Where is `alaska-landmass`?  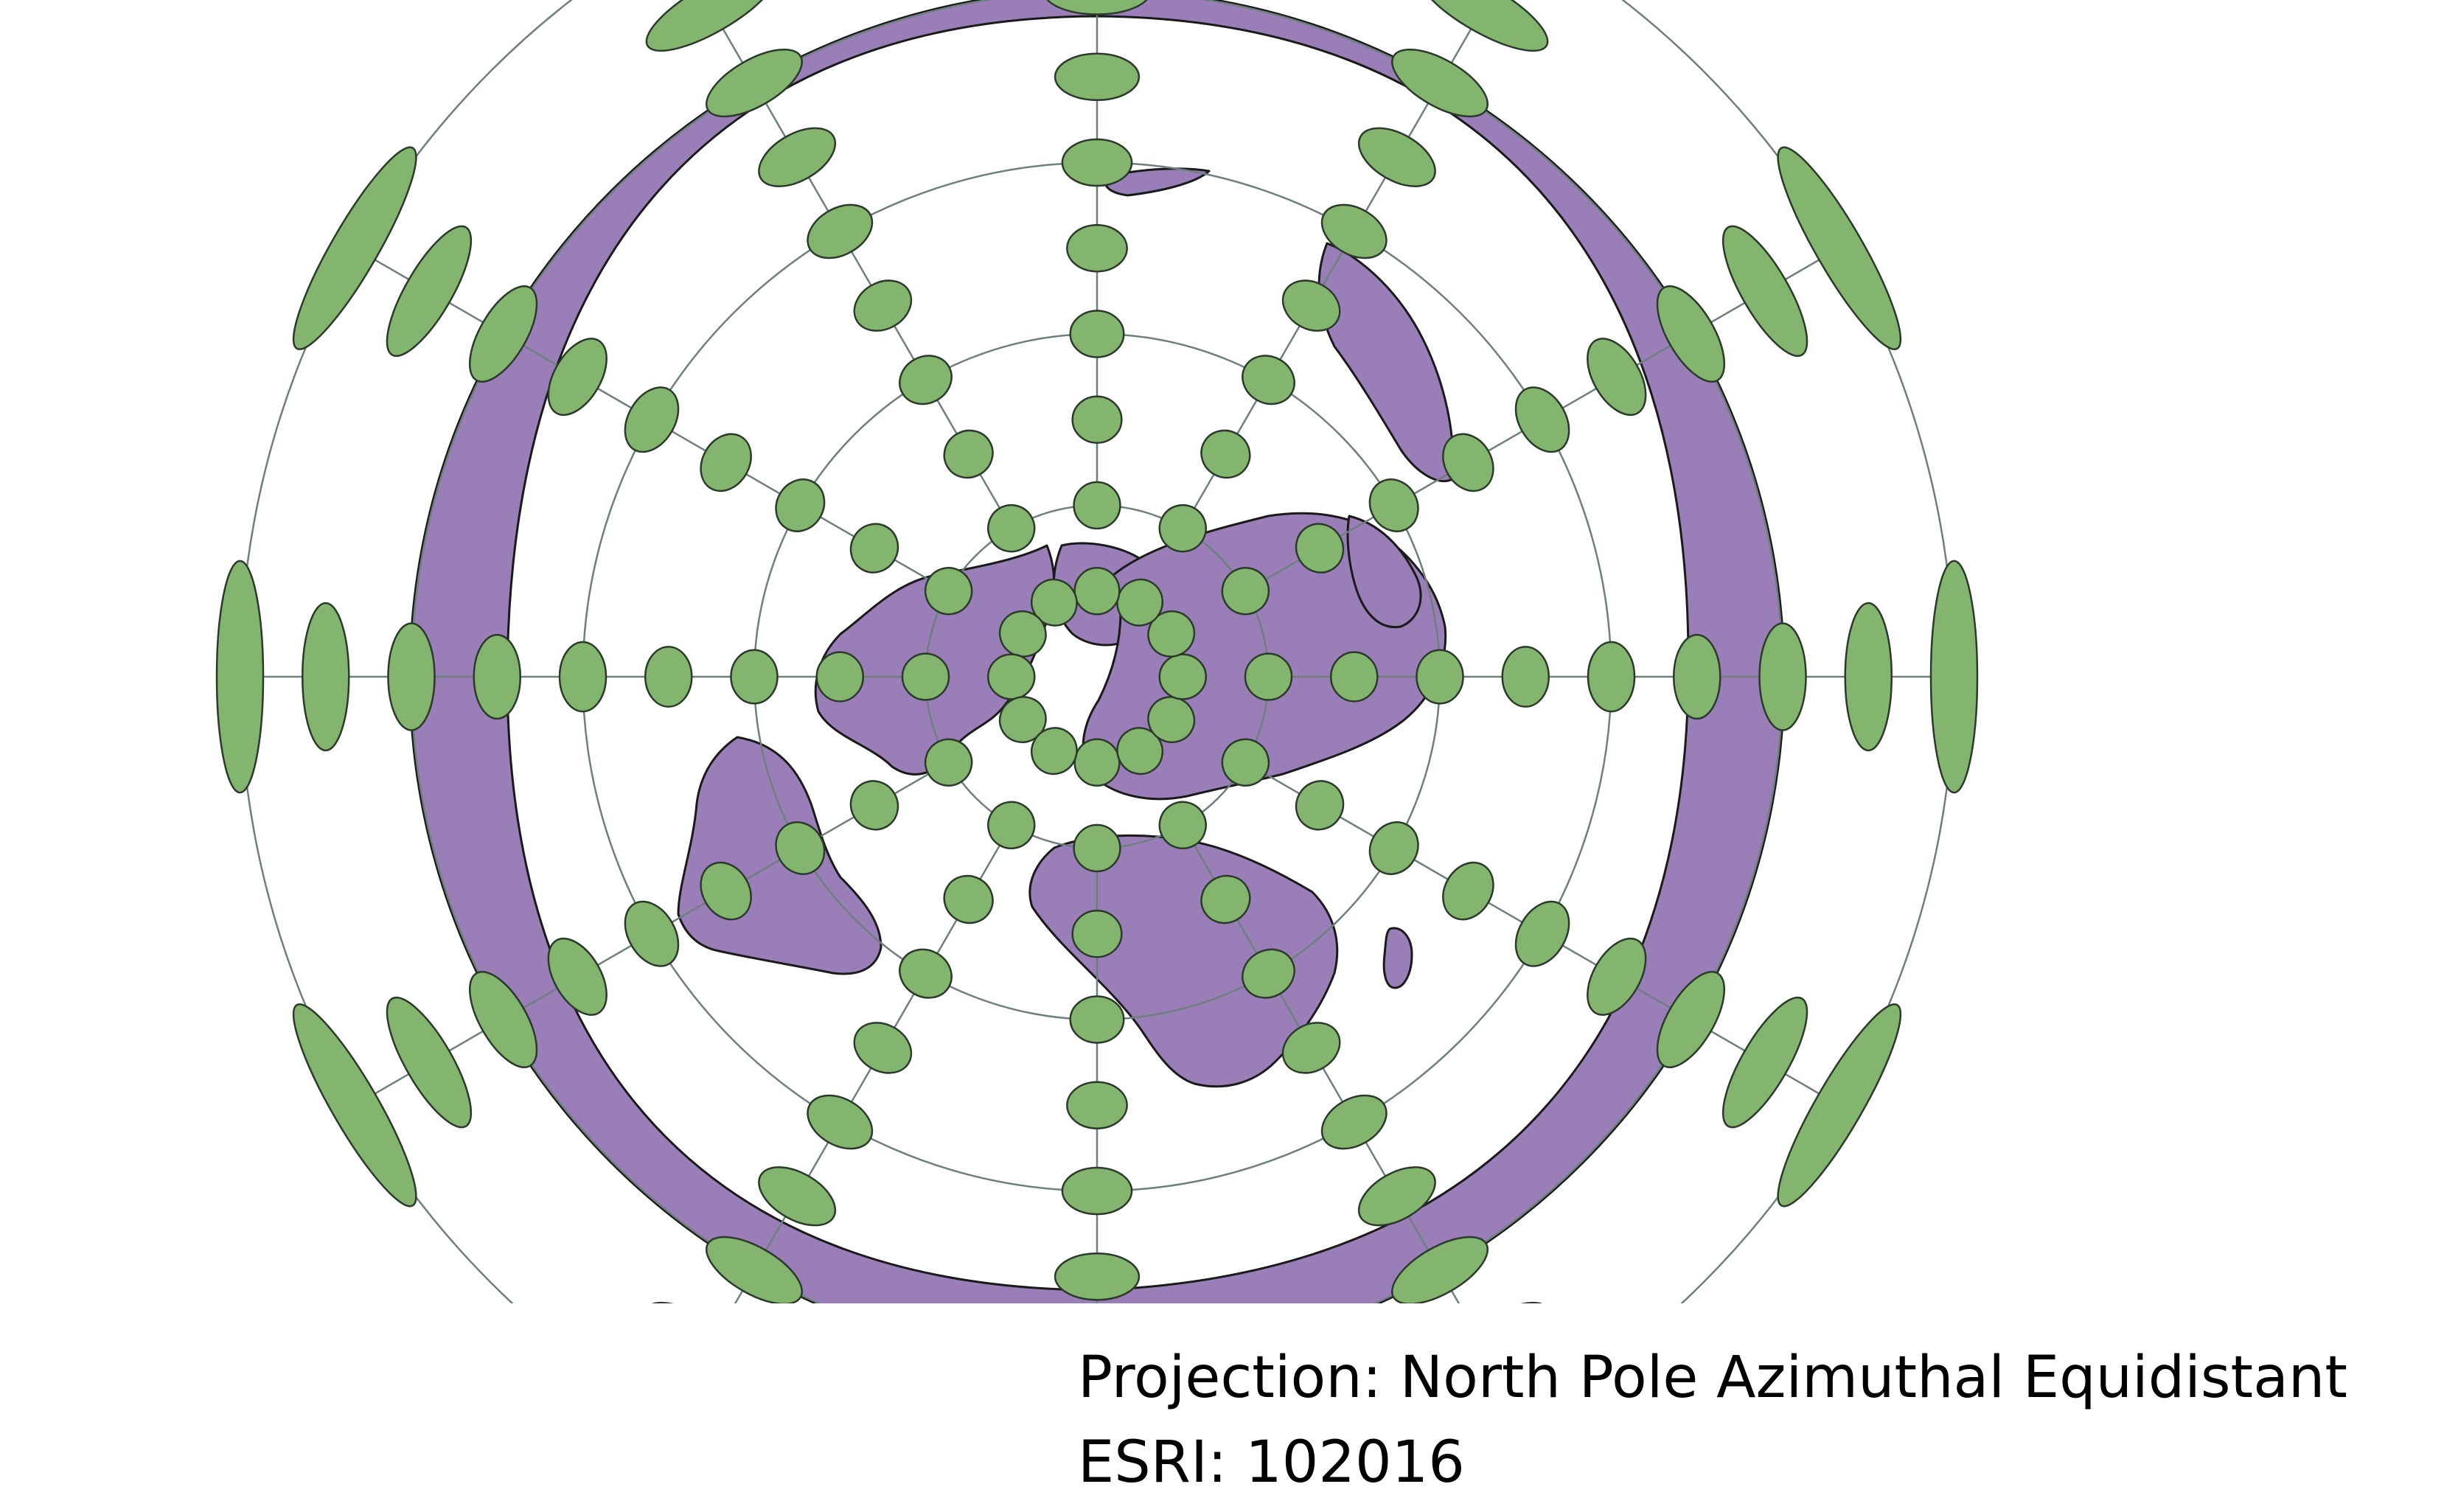
alaska-landmass is located at coordinates (1386, 362).